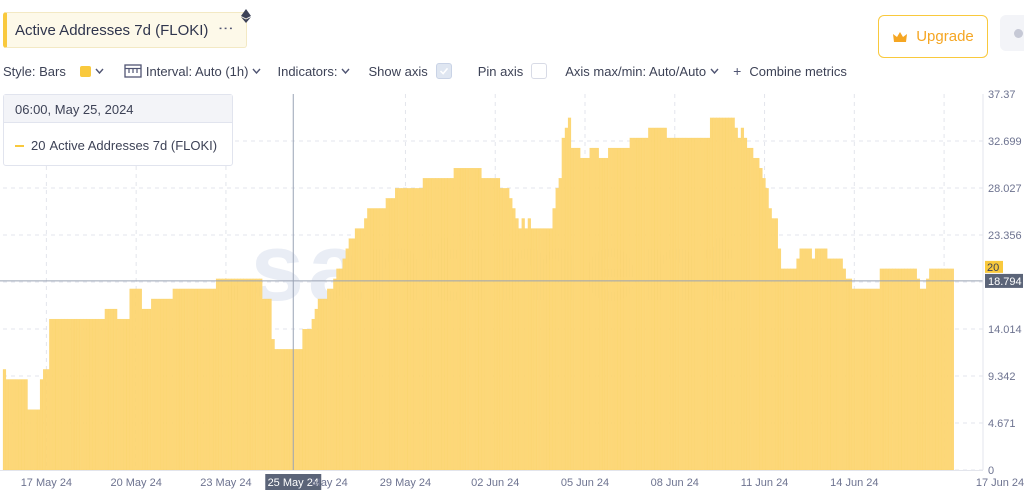 The width and height of the screenshot is (1024, 501). Describe the element at coordinates (34, 71) in the screenshot. I see `style-selector: Style: Bars` at that location.